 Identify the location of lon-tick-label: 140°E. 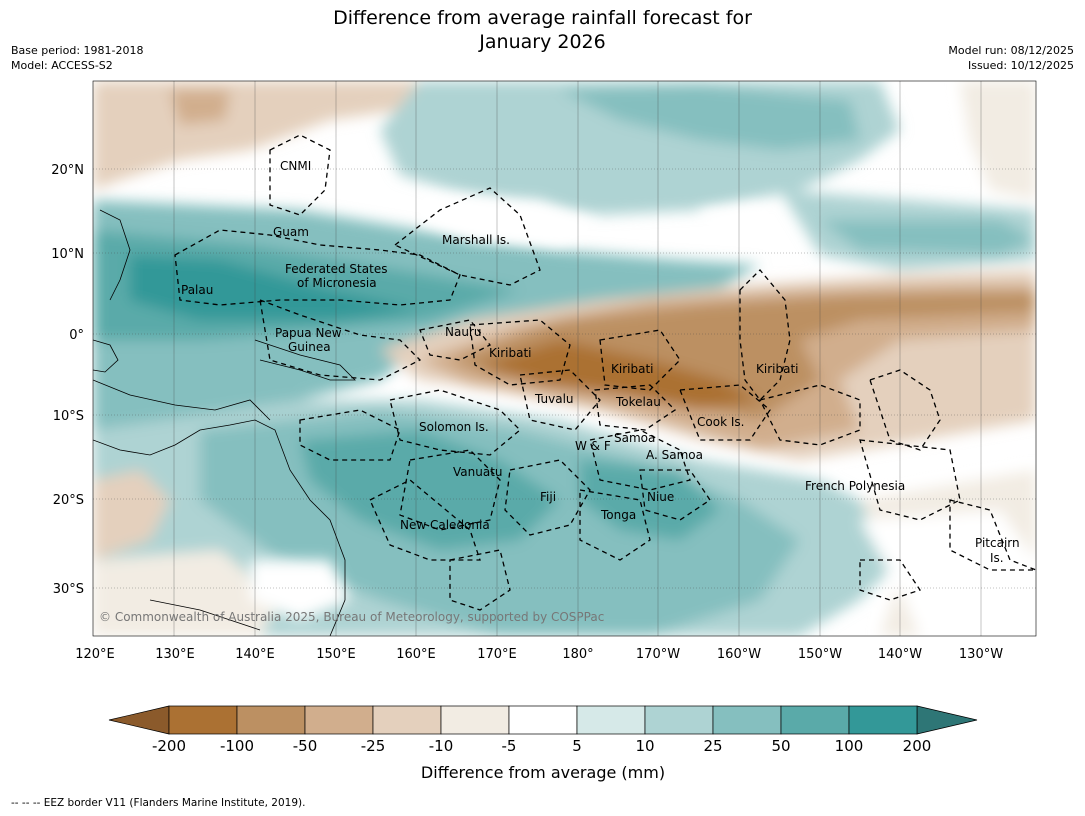
(255, 654).